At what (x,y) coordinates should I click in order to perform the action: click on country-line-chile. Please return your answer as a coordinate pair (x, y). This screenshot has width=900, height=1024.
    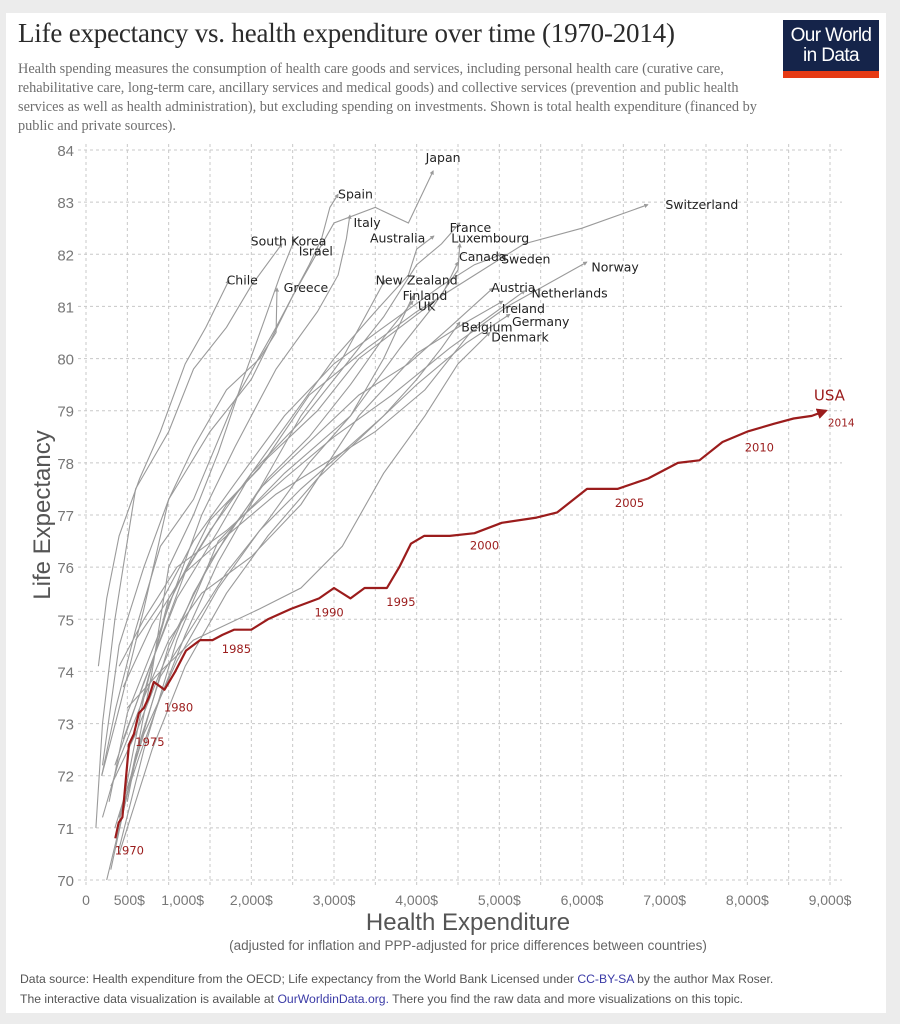
    Looking at the image, I should click on (163, 473).